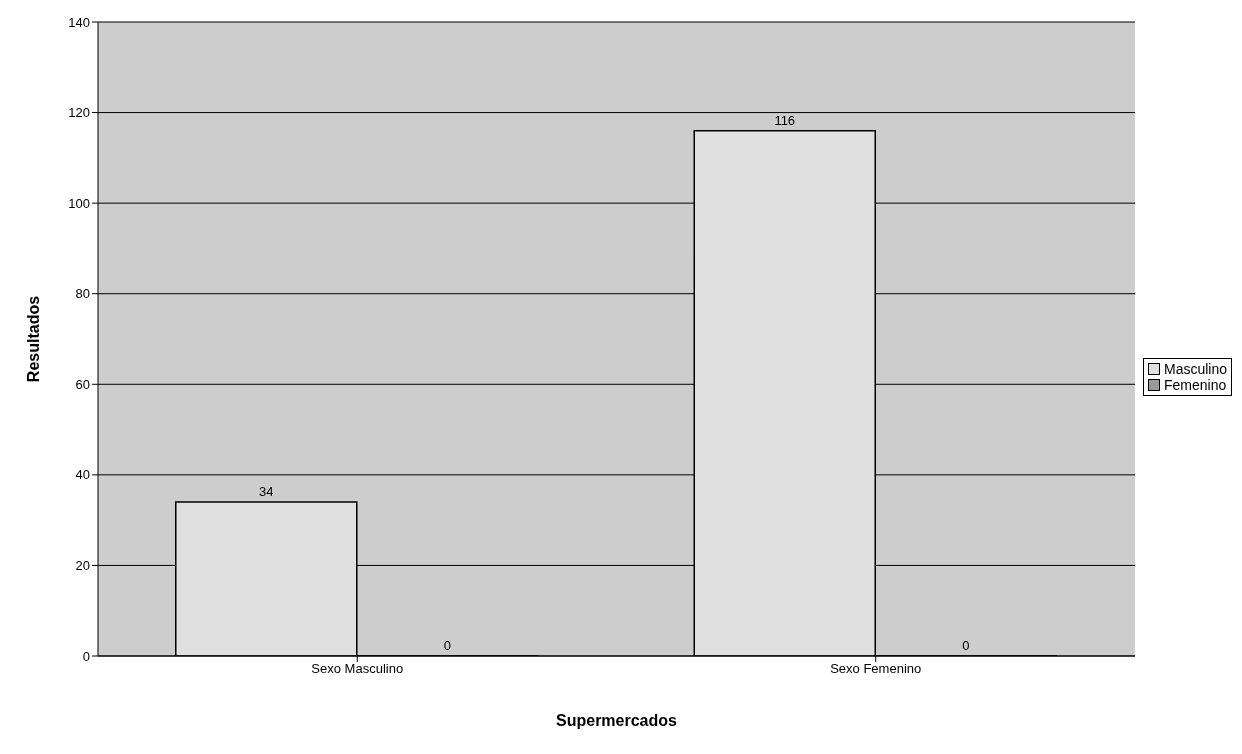 This screenshot has height=754, width=1242. I want to click on x-axis-title: Supermercados, so click(617, 720).